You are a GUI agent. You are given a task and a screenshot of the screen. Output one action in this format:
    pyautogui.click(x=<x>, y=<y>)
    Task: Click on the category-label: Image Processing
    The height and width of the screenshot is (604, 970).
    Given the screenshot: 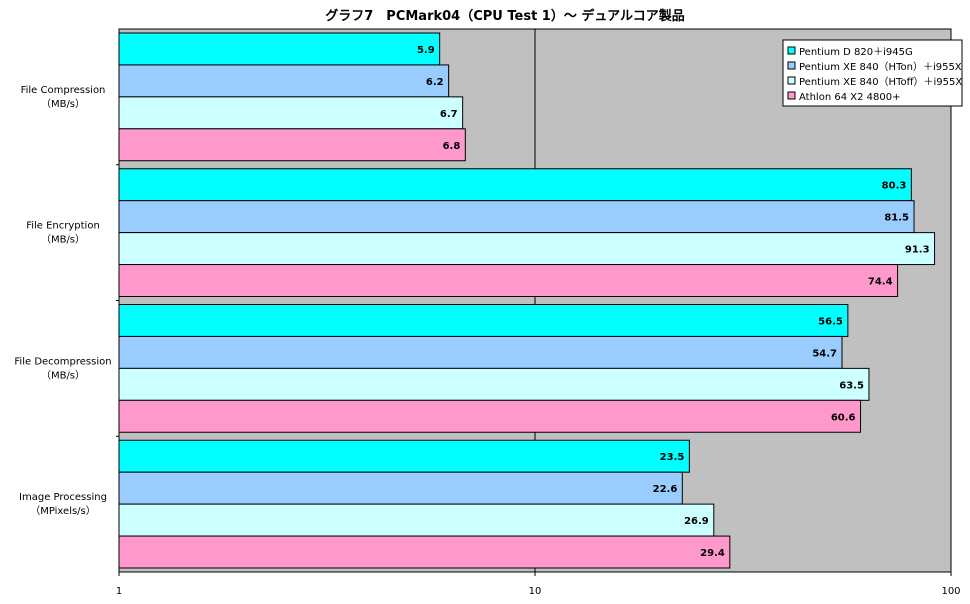 What is the action you would take?
    pyautogui.click(x=63, y=497)
    